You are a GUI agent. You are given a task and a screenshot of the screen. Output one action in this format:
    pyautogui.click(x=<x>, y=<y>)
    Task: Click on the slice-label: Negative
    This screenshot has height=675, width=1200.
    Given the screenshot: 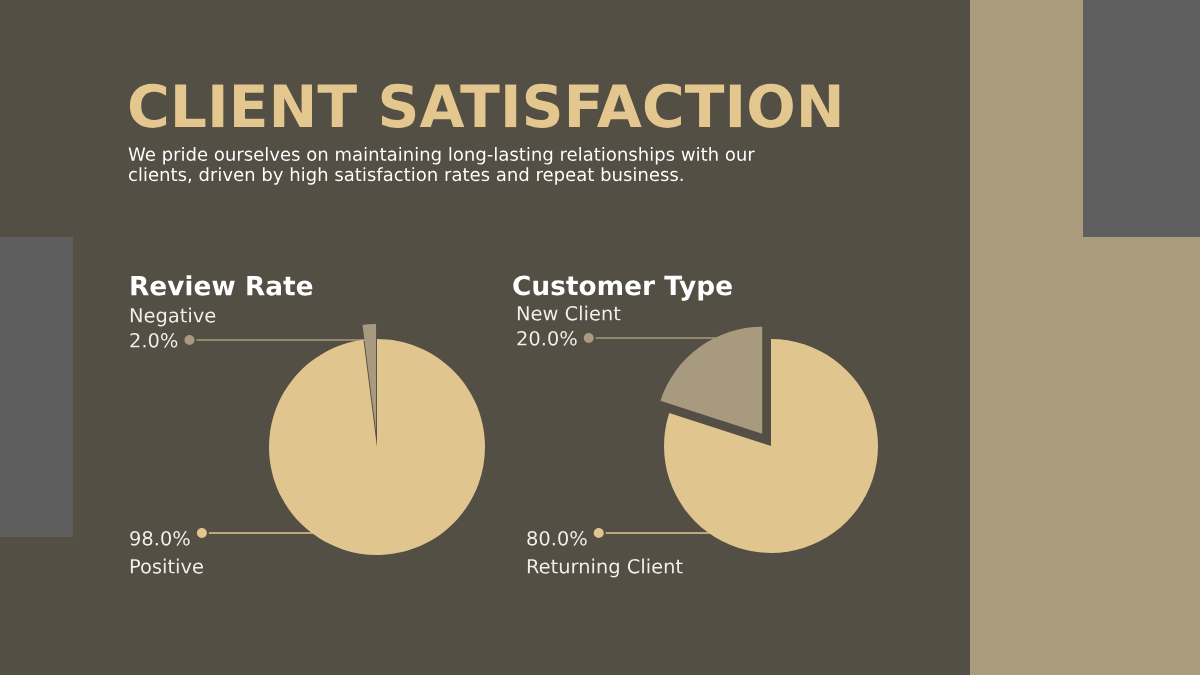 What is the action you would take?
    pyautogui.click(x=173, y=317)
    